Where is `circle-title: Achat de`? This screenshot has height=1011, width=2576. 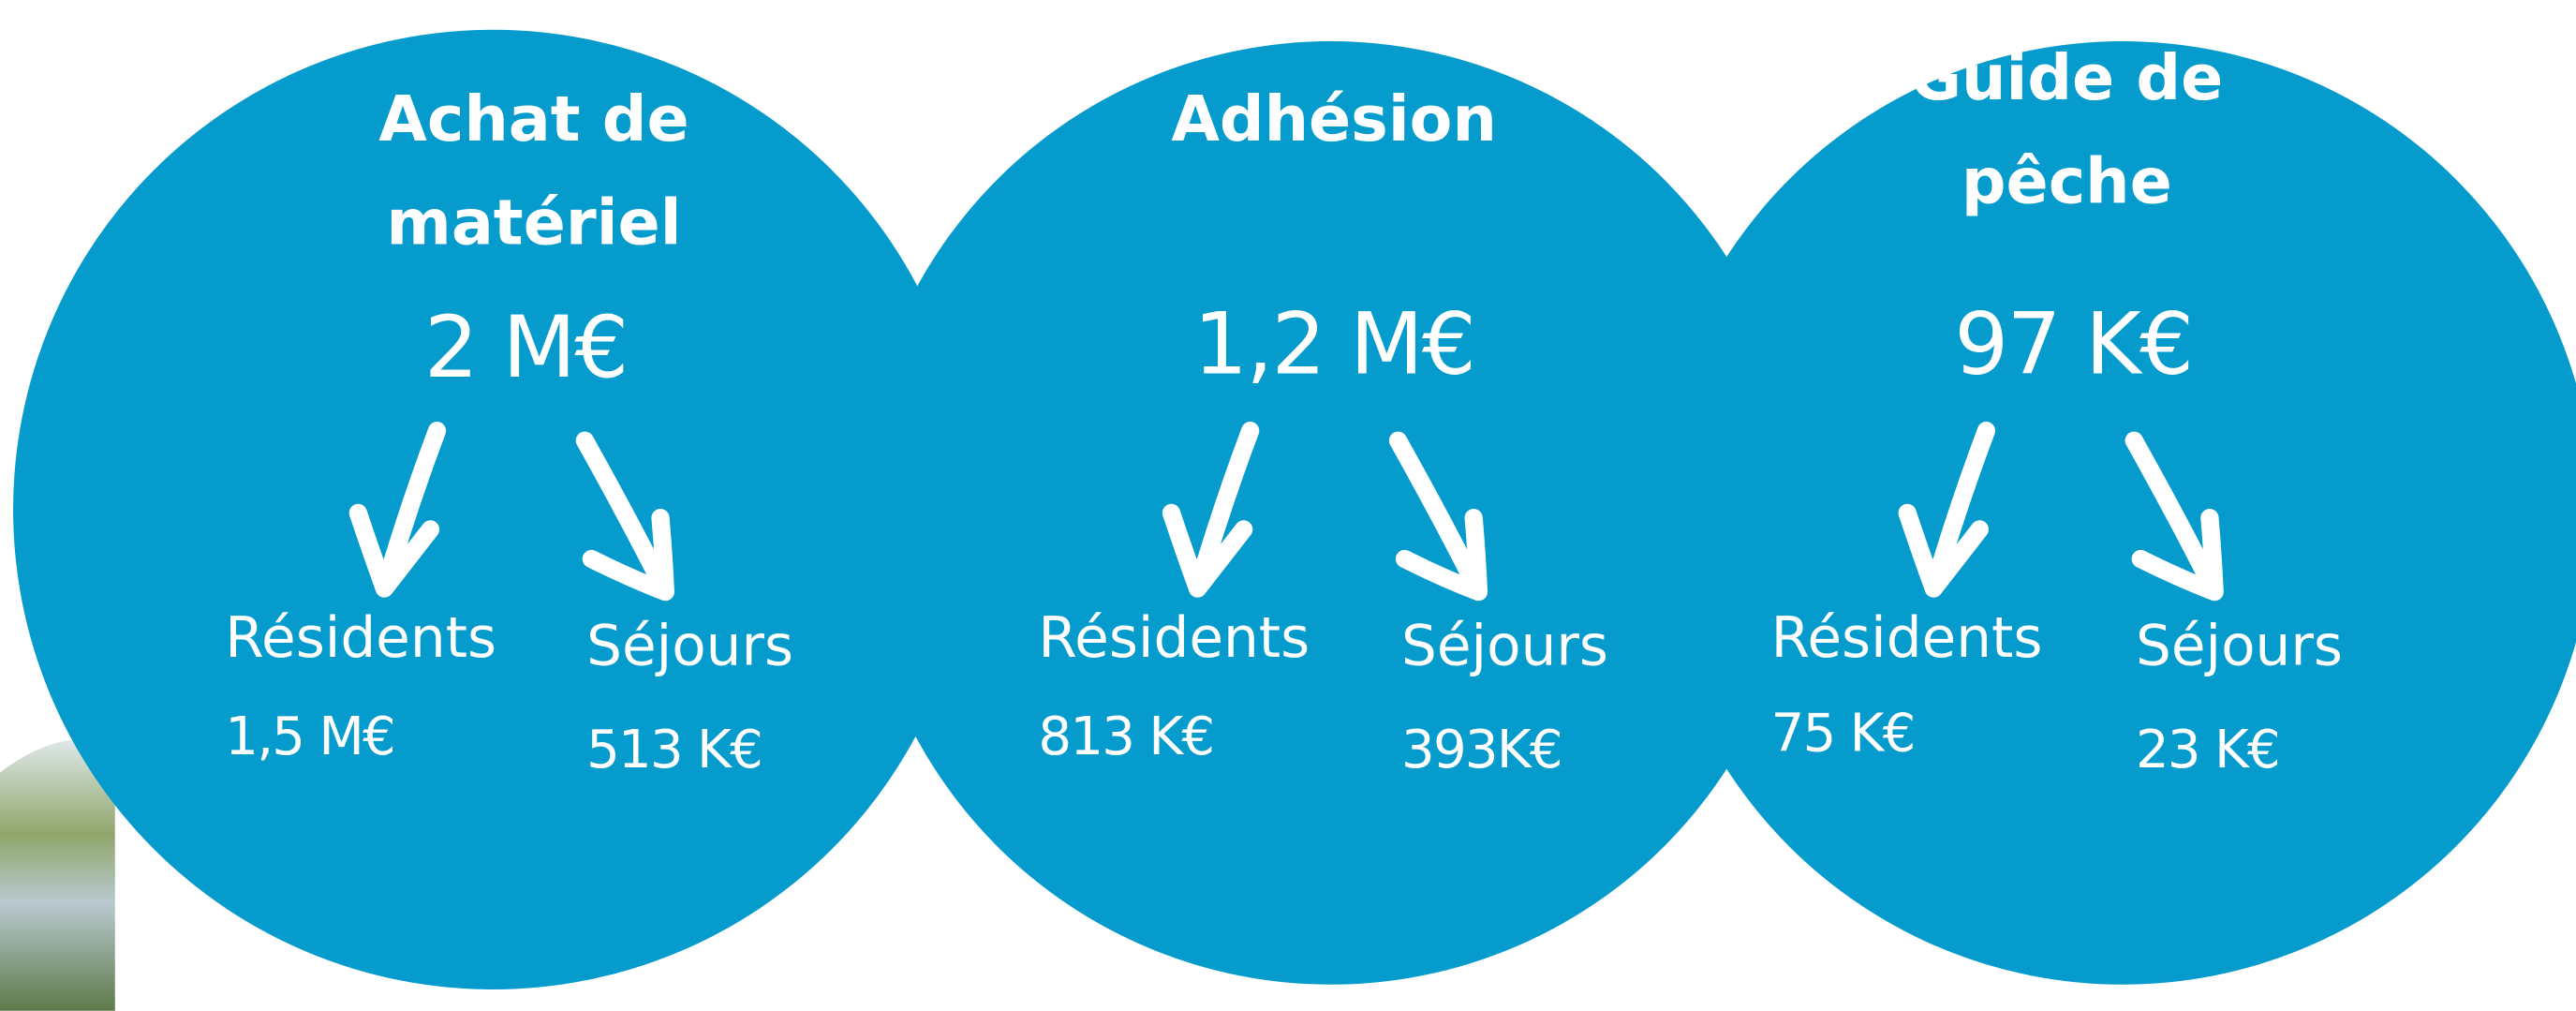 circle-title: Achat de is located at coordinates (533, 119).